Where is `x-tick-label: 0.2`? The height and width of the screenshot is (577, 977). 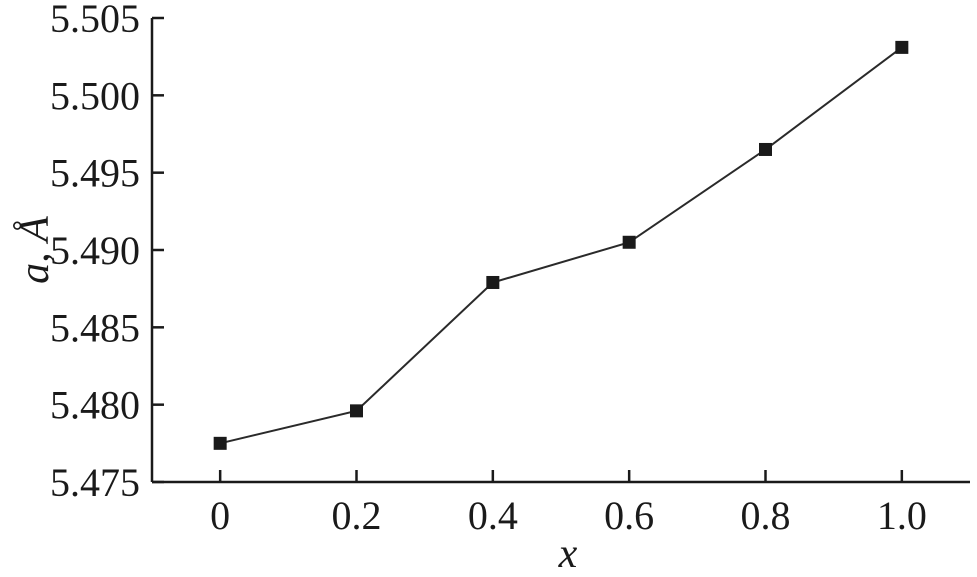
x-tick-label: 0.2 is located at coordinates (357, 515).